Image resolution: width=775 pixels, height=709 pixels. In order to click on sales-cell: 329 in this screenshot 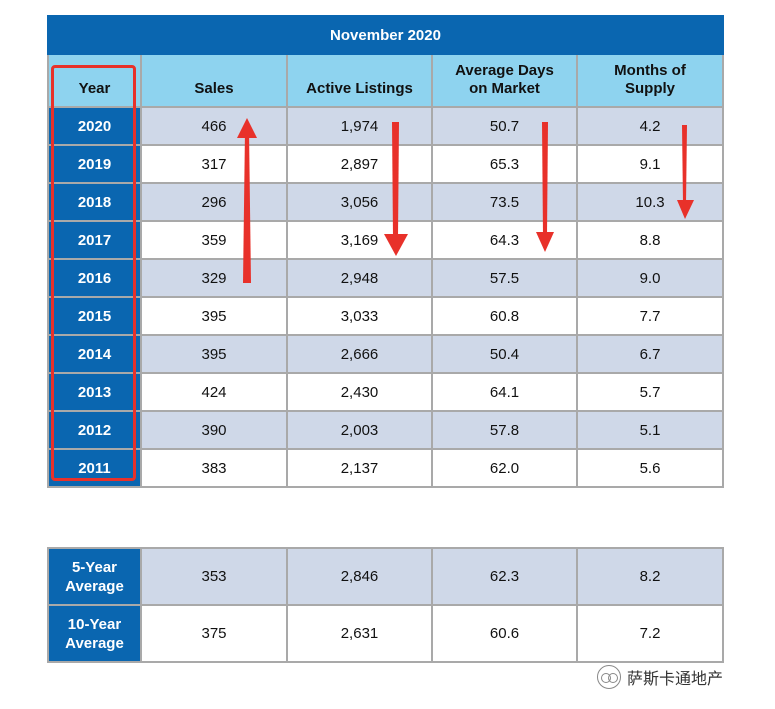, I will do `click(214, 278)`.